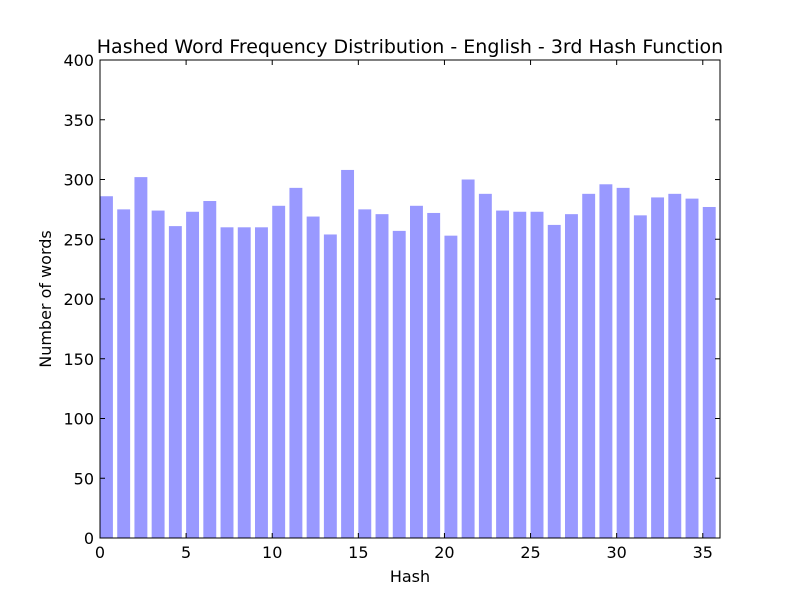 The width and height of the screenshot is (800, 601). What do you see at coordinates (410, 576) in the screenshot?
I see `x-axis-label: Hash` at bounding box center [410, 576].